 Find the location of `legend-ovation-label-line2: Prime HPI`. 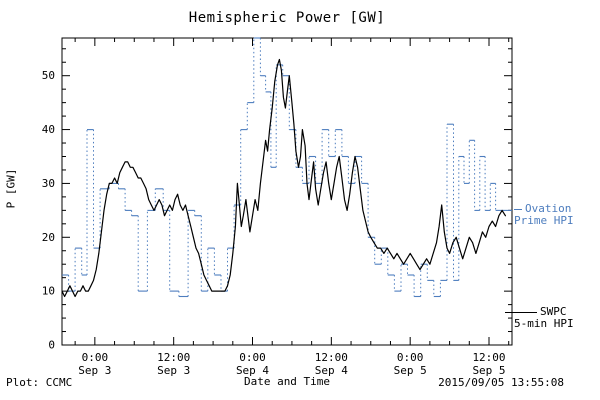

legend-ovation-label-line2: Prime HPI is located at coordinates (544, 220).